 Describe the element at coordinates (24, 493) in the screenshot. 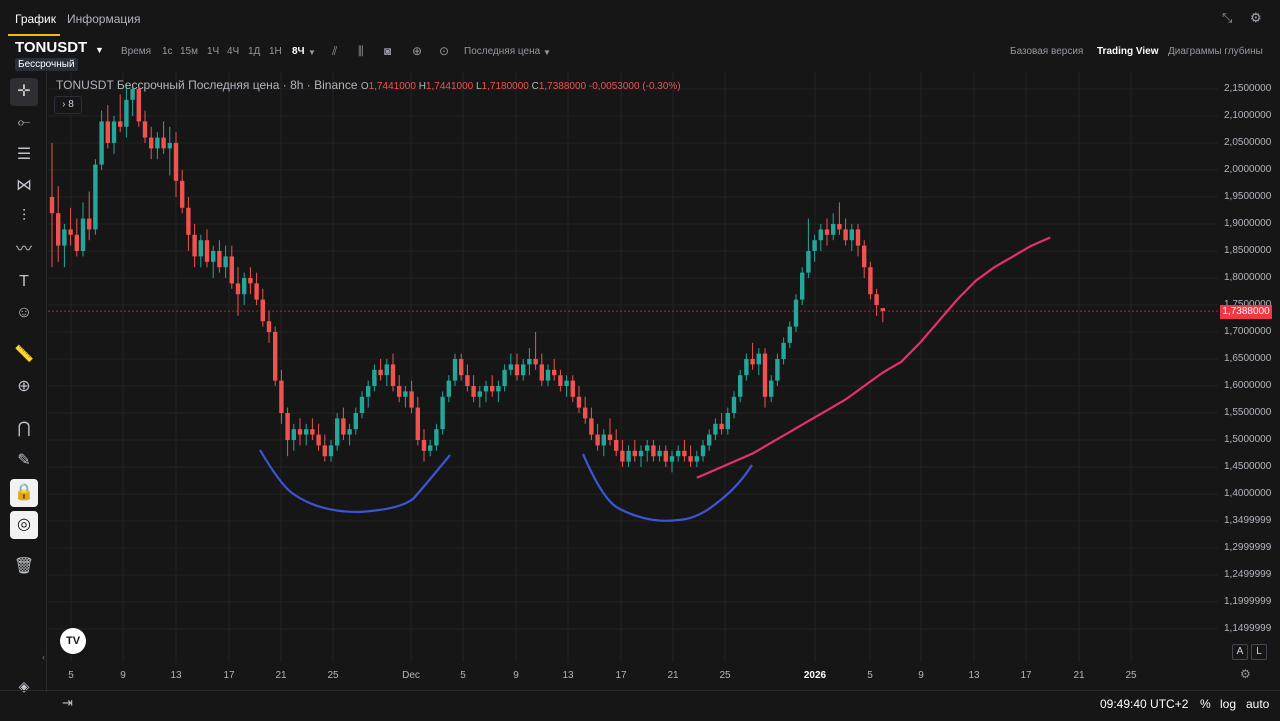

I see `lock-icon: 🔒` at that location.